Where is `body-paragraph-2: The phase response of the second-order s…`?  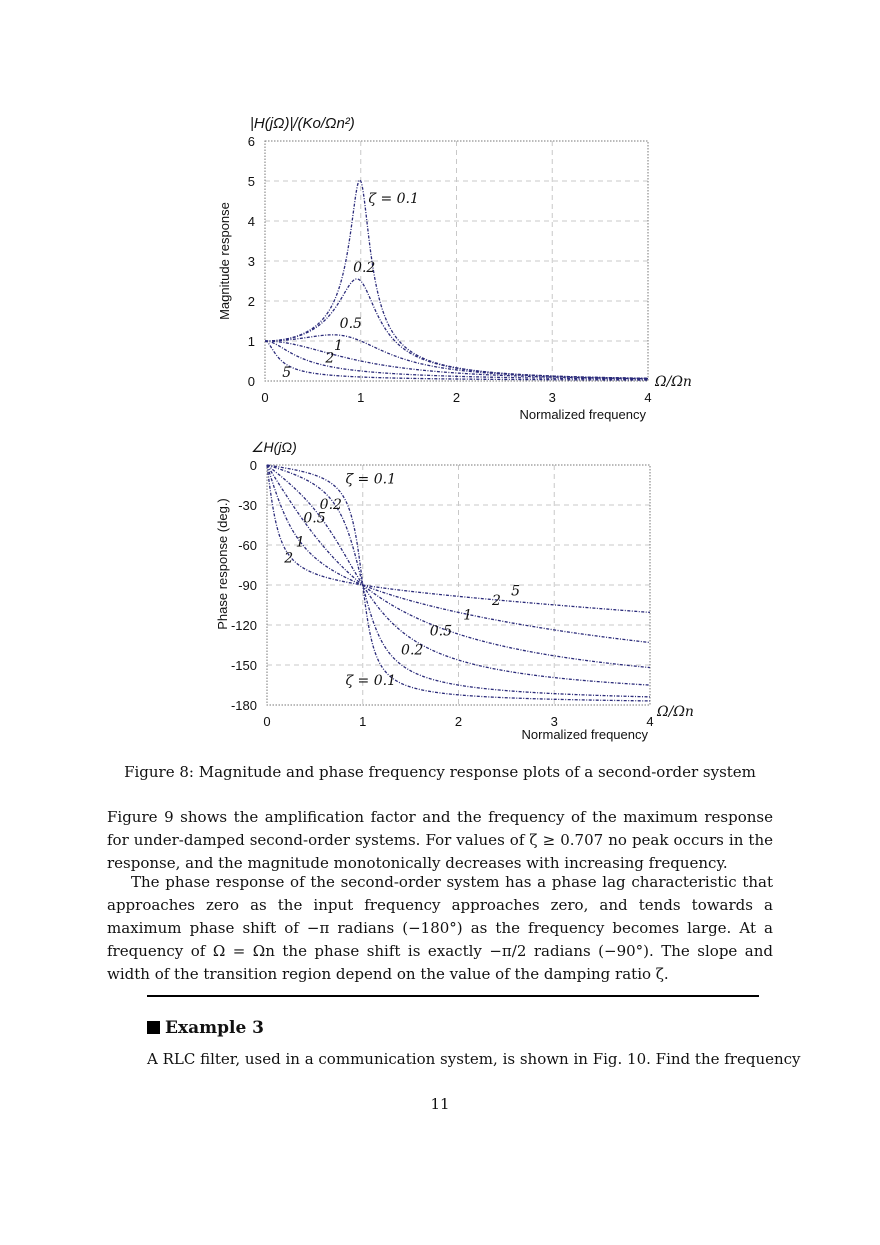
body-paragraph-2: The phase response of the second-order s… is located at coordinates (440, 928).